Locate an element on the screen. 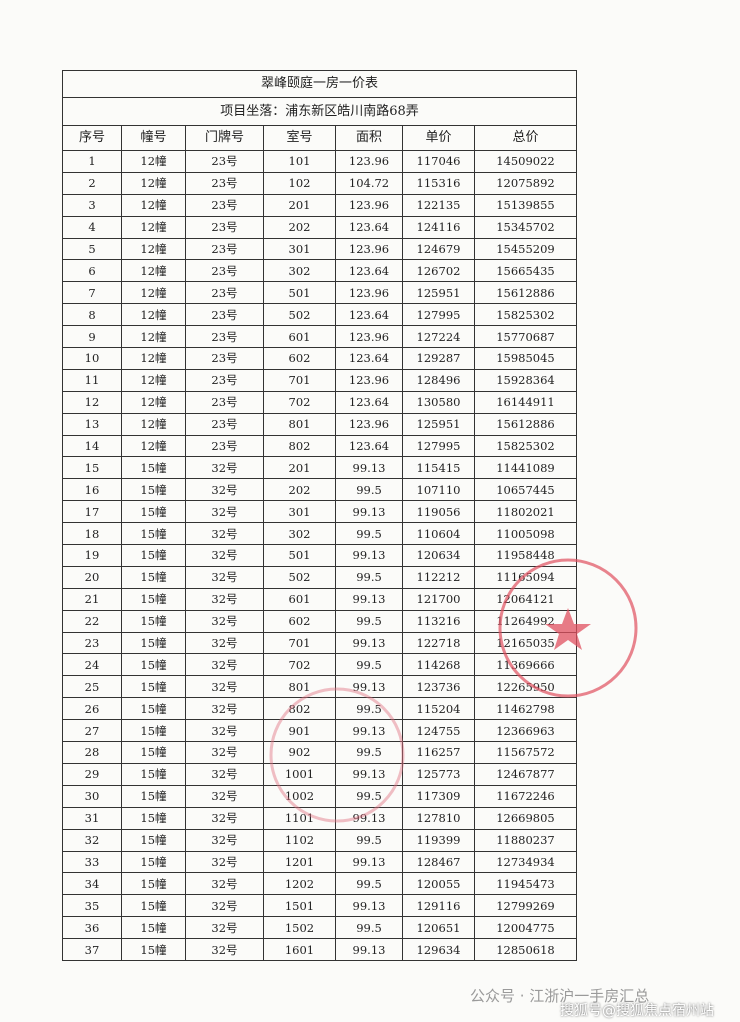 The width and height of the screenshot is (740, 1022). cell: 15 is located at coordinates (92, 468).